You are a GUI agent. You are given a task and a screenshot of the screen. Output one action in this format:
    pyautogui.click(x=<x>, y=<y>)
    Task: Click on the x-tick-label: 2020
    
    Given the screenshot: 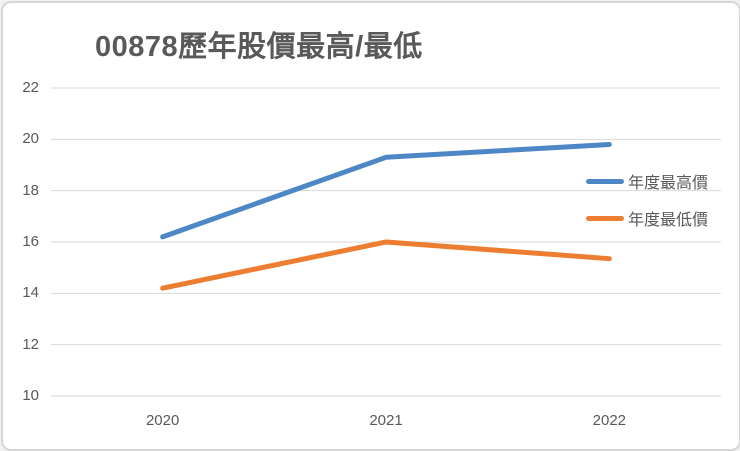 What is the action you would take?
    pyautogui.click(x=162, y=420)
    